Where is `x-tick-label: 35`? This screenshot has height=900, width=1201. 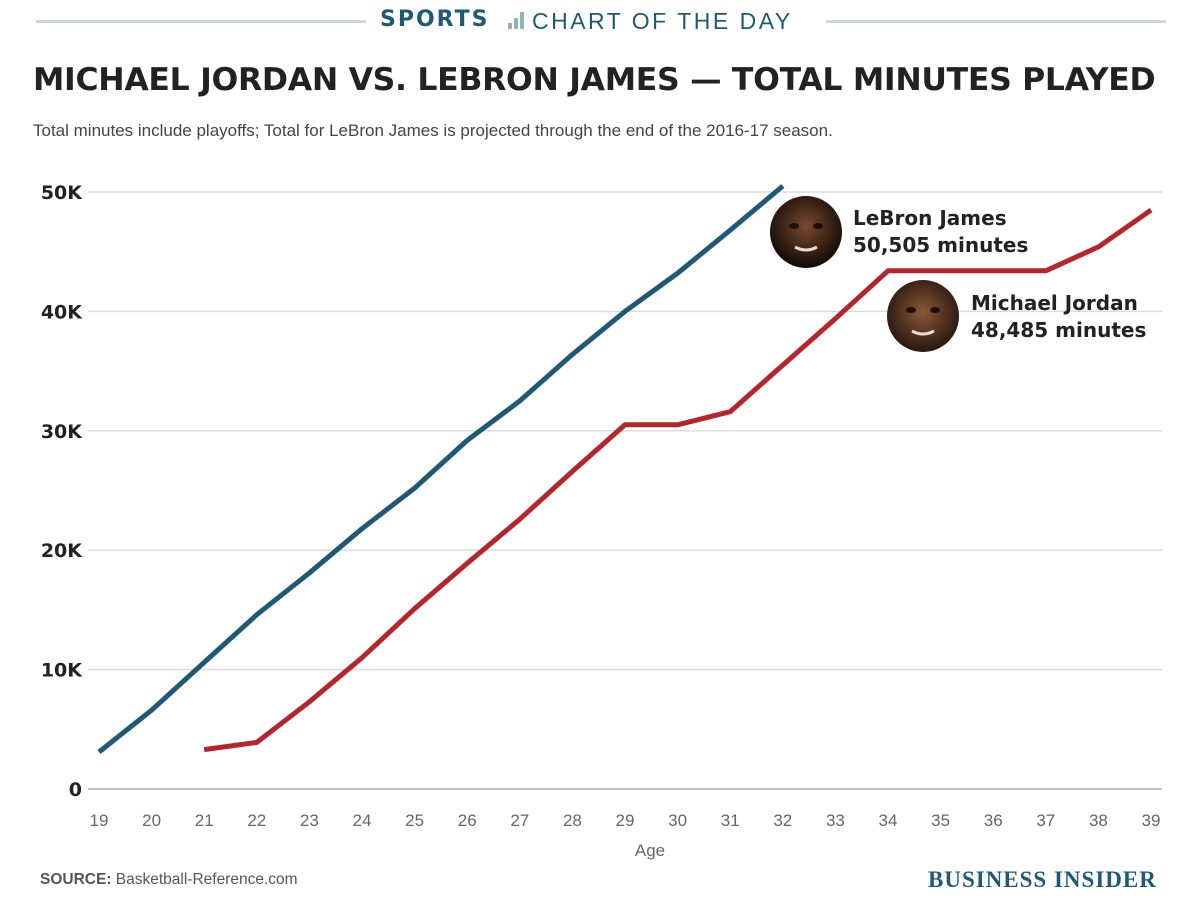
x-tick-label: 35 is located at coordinates (940, 820).